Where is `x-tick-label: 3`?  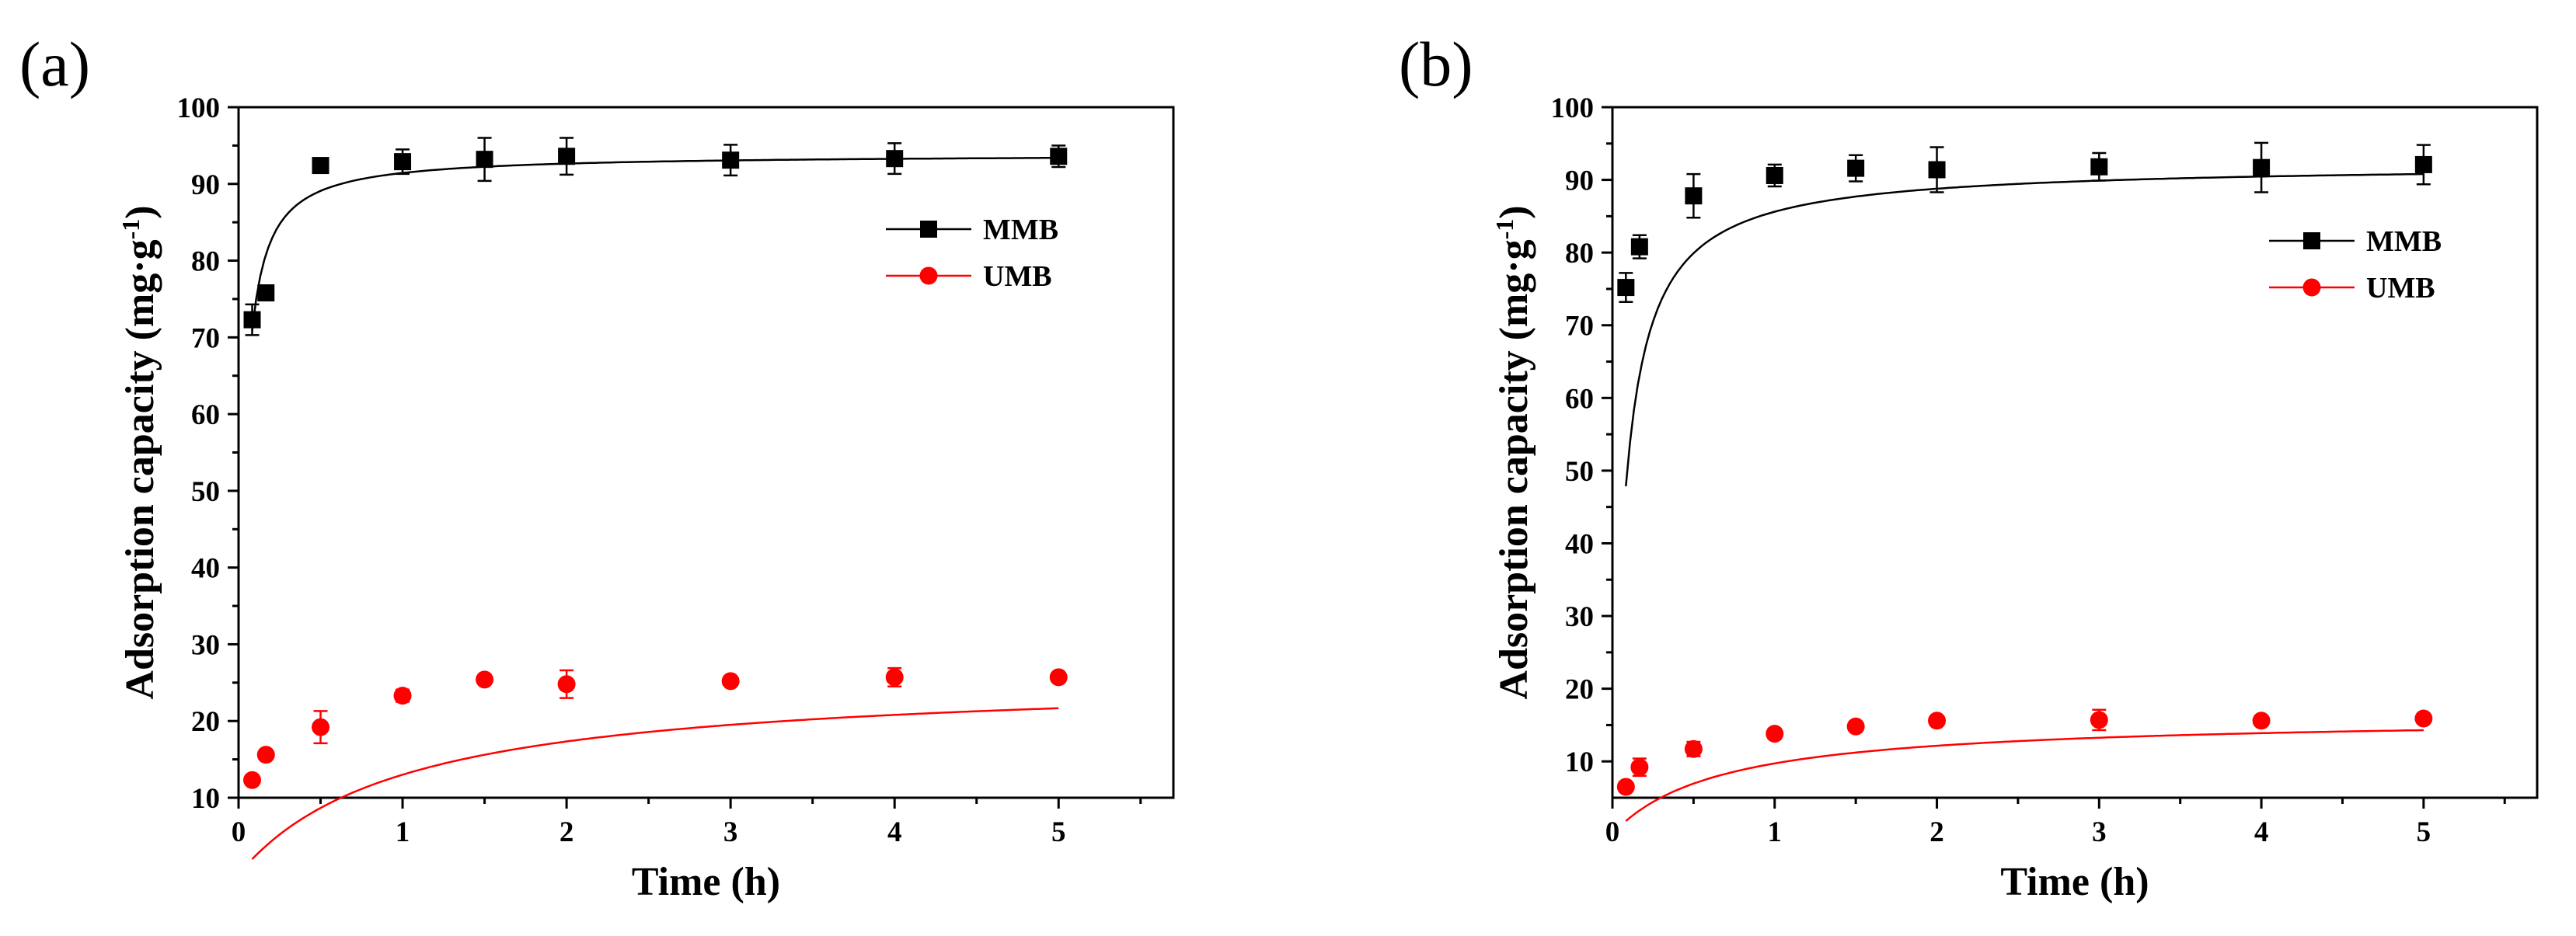 x-tick-label: 3 is located at coordinates (2099, 832).